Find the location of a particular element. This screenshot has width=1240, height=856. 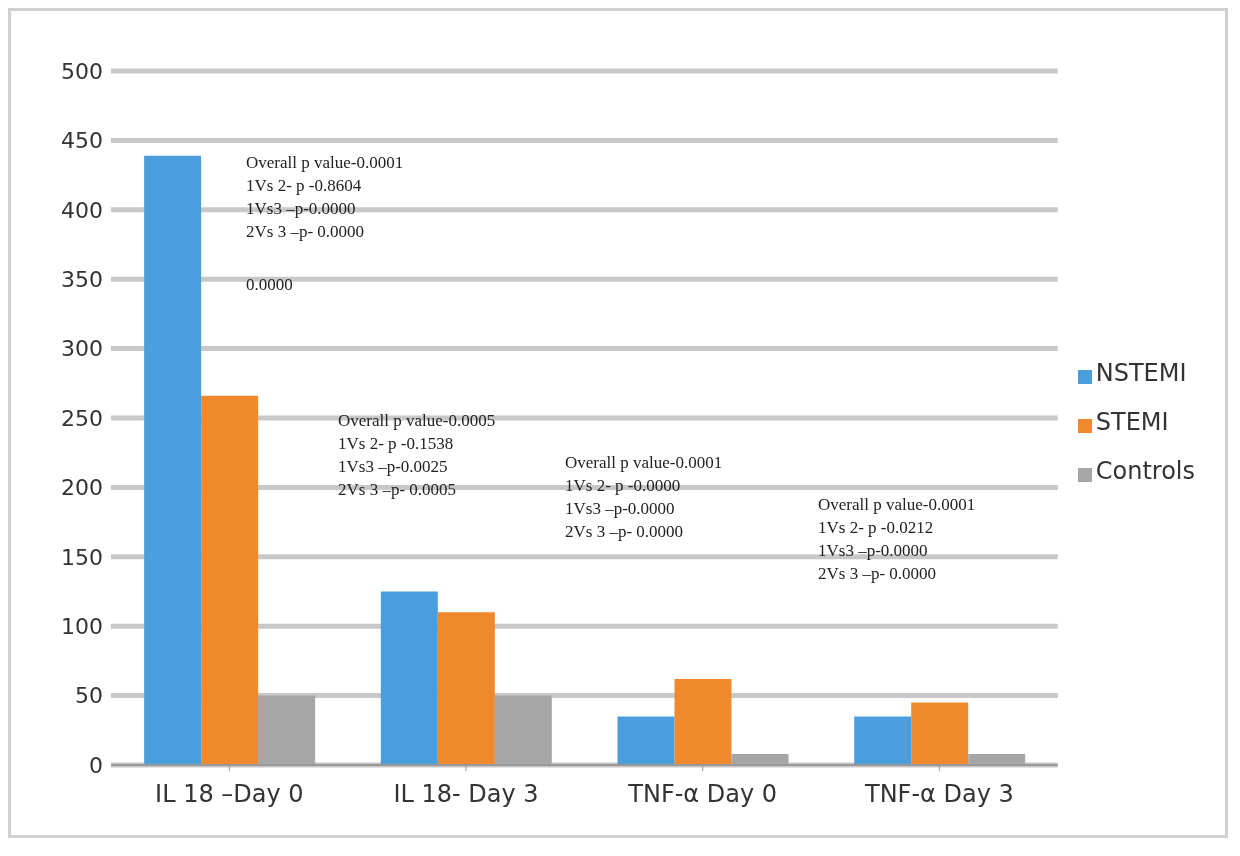

annotation: Overall p value-0.0001 1Vs 2- p -0.0212 1Vs3 –p-0.0000 2Vs 3 –p- 0.0000 is located at coordinates (897, 539).